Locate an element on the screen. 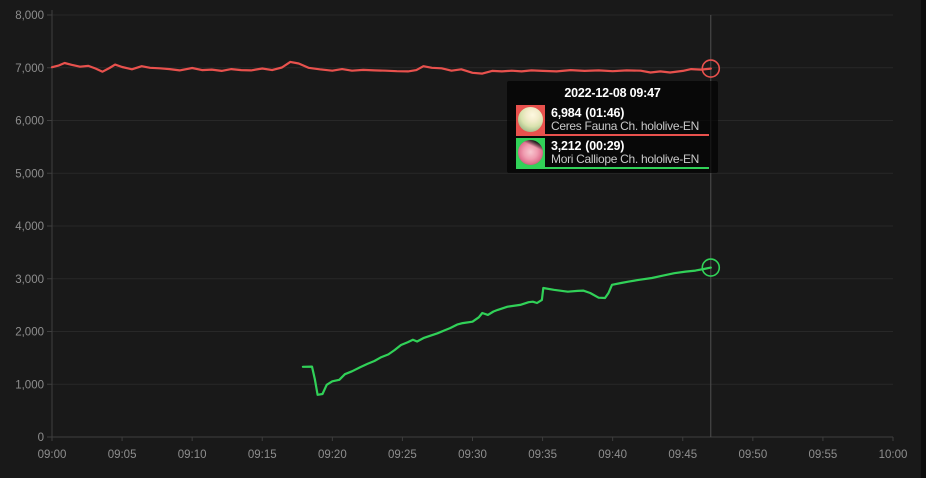  y-axis-label: 0 is located at coordinates (41, 438).